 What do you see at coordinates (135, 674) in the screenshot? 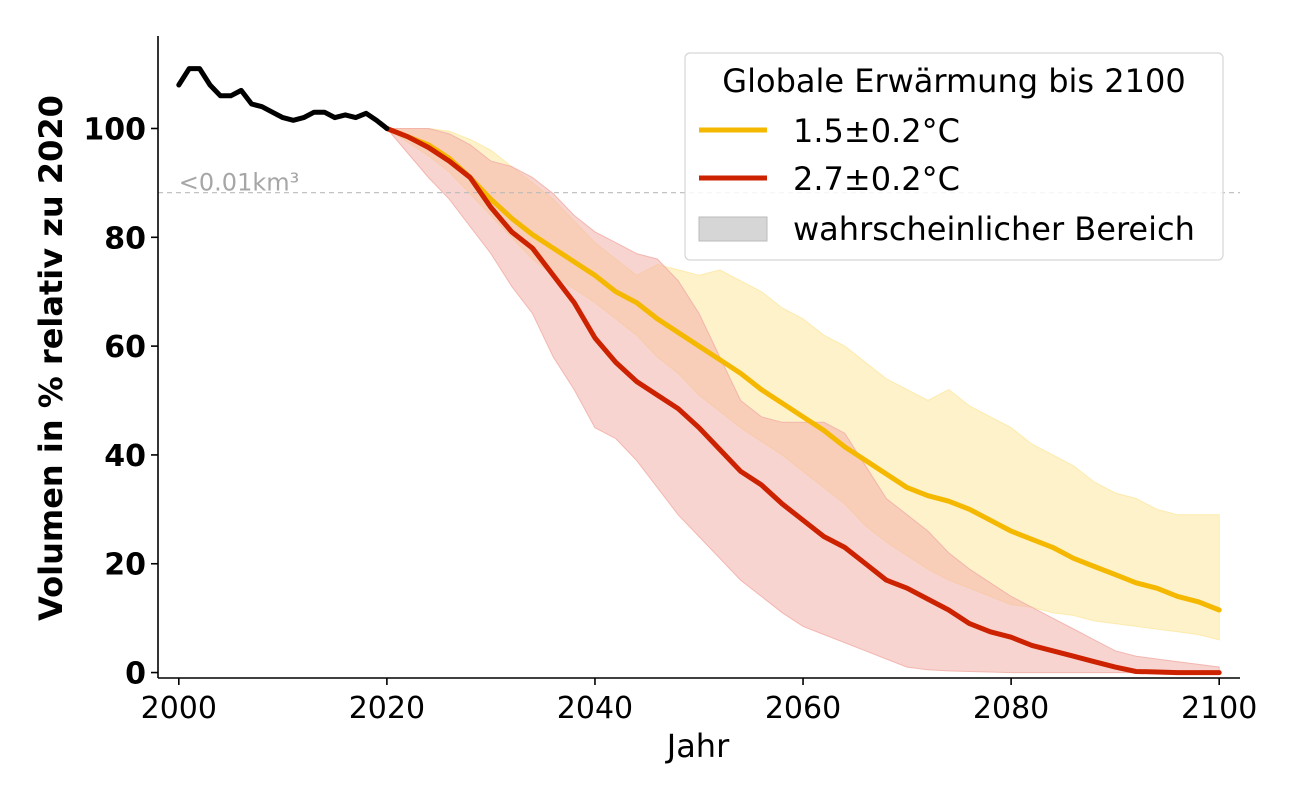
I see `y-tick-label: 0` at bounding box center [135, 674].